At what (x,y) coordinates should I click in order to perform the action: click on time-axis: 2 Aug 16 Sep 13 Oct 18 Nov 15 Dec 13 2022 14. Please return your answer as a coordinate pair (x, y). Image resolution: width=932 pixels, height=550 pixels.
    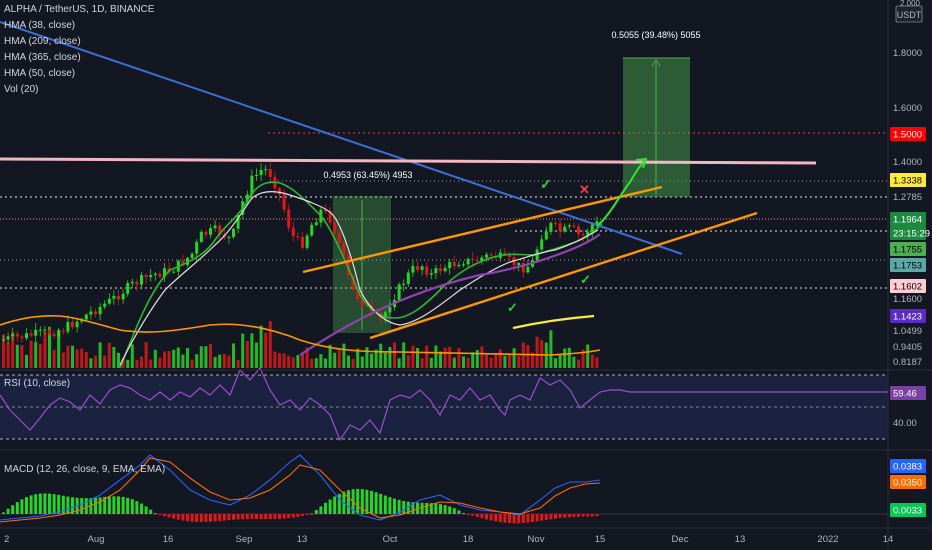
    Looking at the image, I should click on (466, 536).